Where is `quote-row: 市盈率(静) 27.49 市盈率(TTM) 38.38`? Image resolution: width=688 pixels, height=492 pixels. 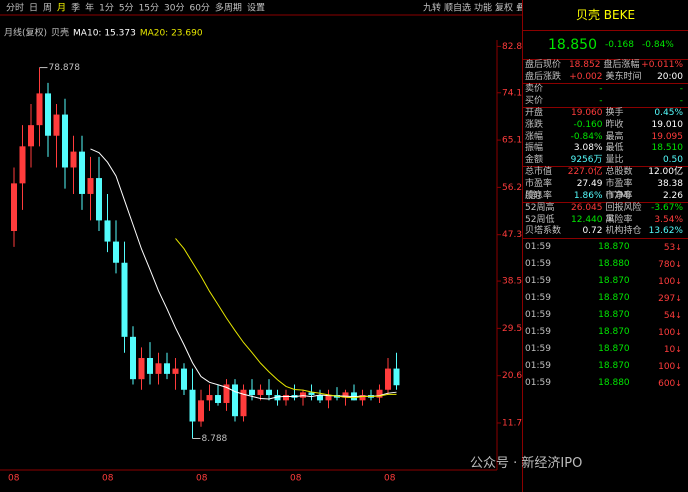
quote-row: 市盈率(静) 27.49 市盈率(TTM) 38.38 is located at coordinates (605, 189).